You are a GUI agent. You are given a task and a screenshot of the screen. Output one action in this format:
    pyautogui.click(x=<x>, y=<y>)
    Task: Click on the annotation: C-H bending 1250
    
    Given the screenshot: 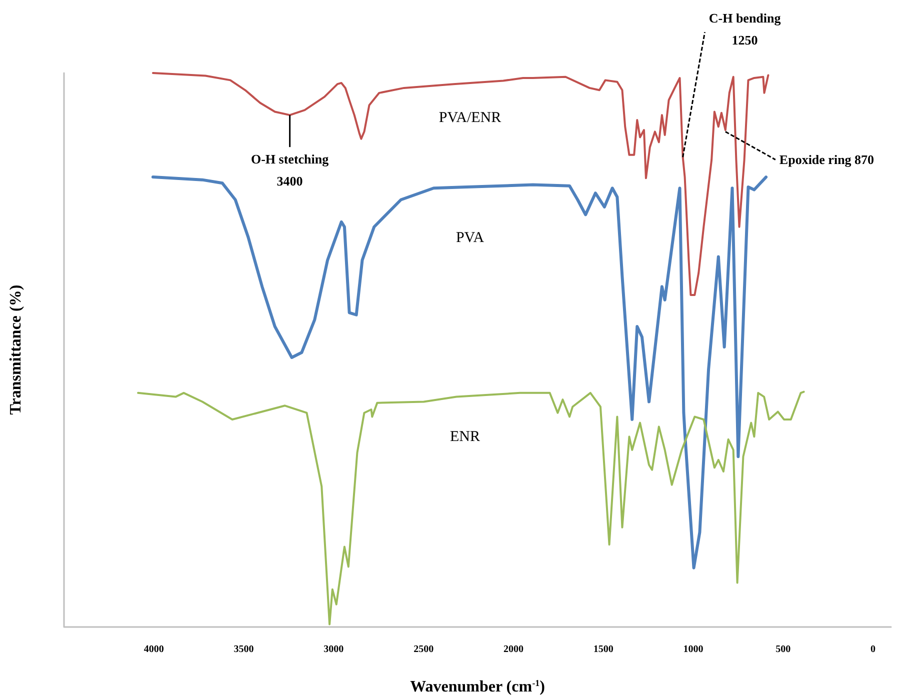 What is the action you would take?
    pyautogui.click(x=745, y=29)
    